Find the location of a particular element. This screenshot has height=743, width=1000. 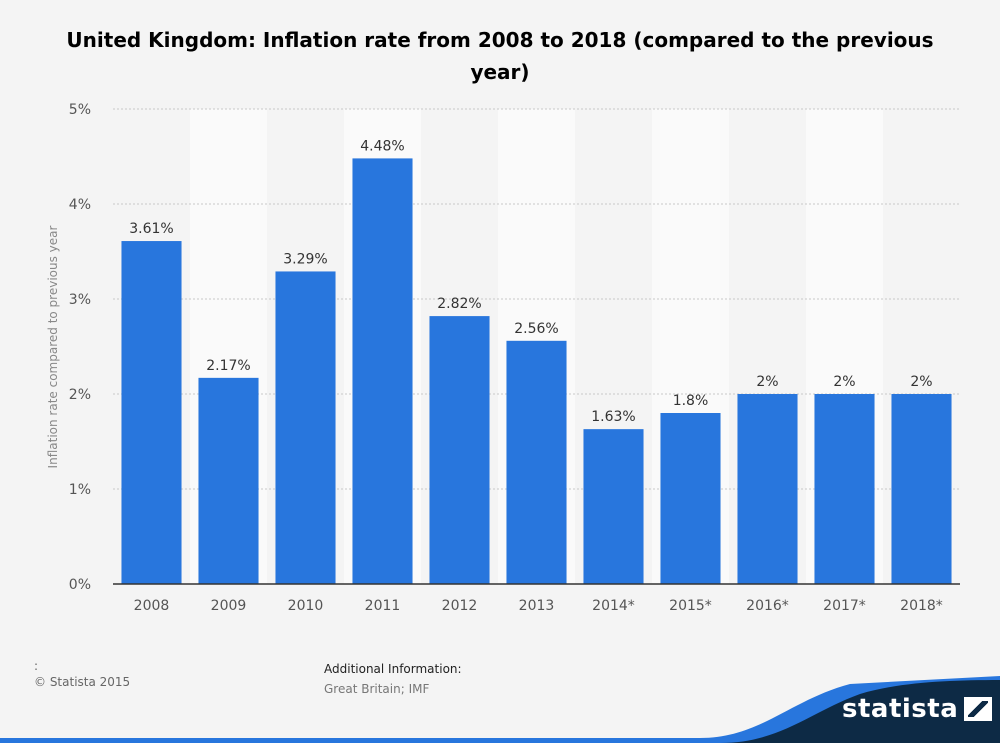

x-tick-label: 2013 is located at coordinates (537, 606).